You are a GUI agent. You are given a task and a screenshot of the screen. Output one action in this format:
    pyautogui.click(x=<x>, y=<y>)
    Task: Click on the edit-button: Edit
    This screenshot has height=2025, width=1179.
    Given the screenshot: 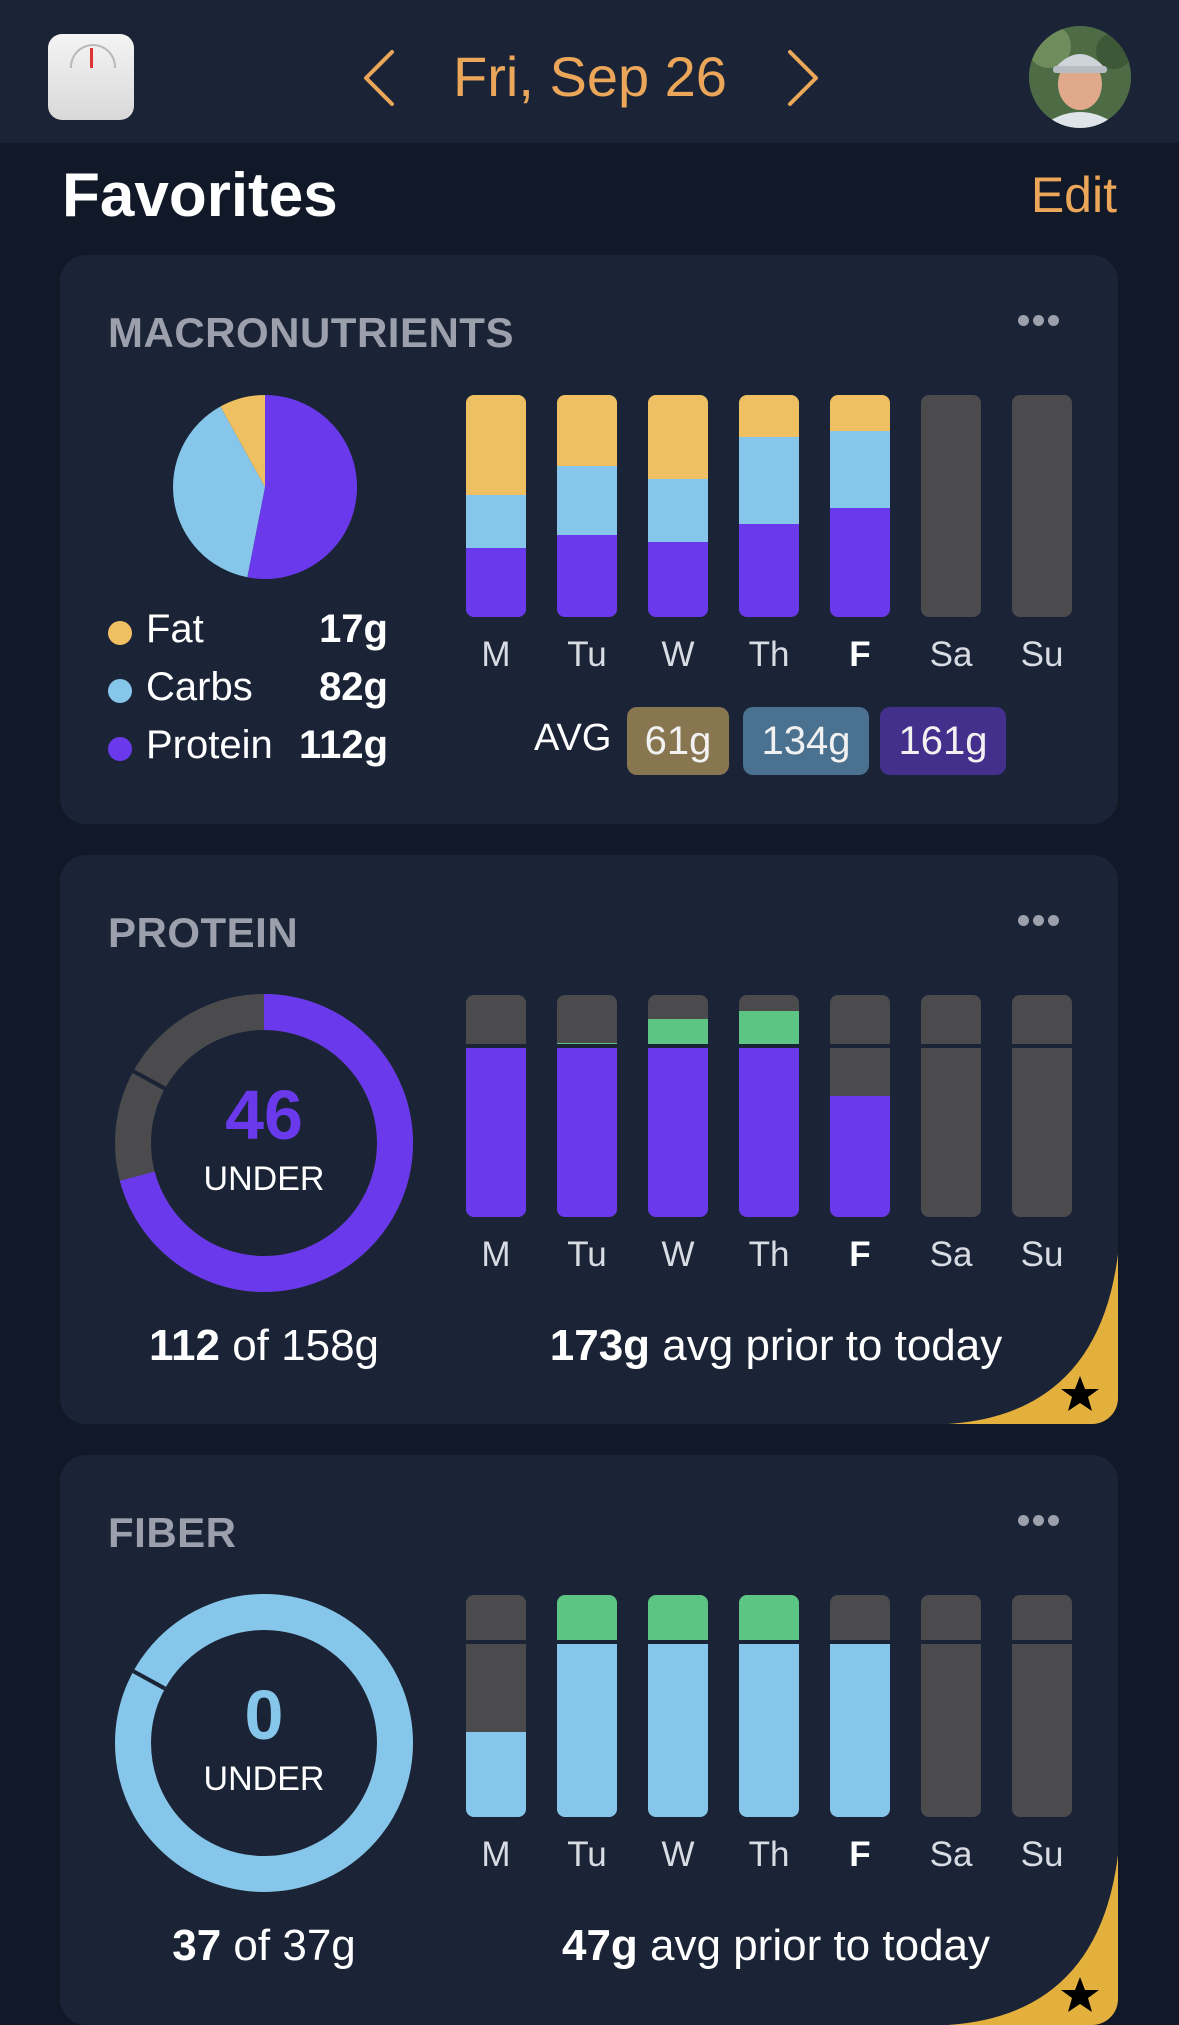 What is the action you would take?
    pyautogui.click(x=1073, y=195)
    